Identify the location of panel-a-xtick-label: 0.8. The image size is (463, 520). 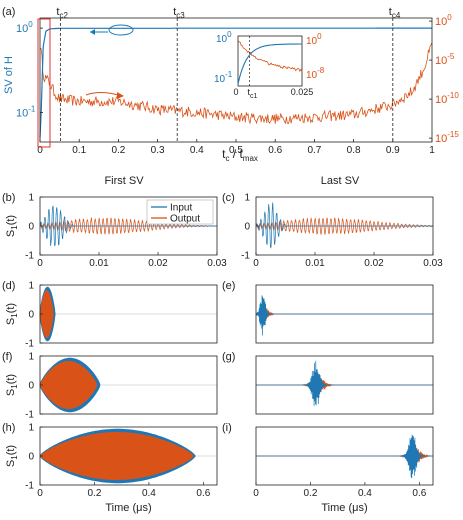
(354, 150).